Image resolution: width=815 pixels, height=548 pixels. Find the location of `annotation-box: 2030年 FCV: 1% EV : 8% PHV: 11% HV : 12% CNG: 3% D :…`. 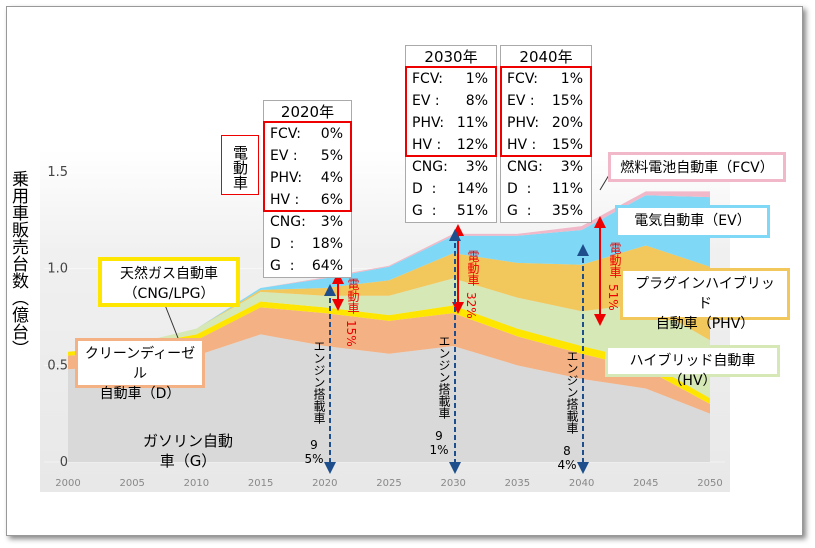

annotation-box: 2030年 FCV: 1% EV : 8% PHV: 11% HV : 12% CNG: 3% D :… is located at coordinates (451, 134).